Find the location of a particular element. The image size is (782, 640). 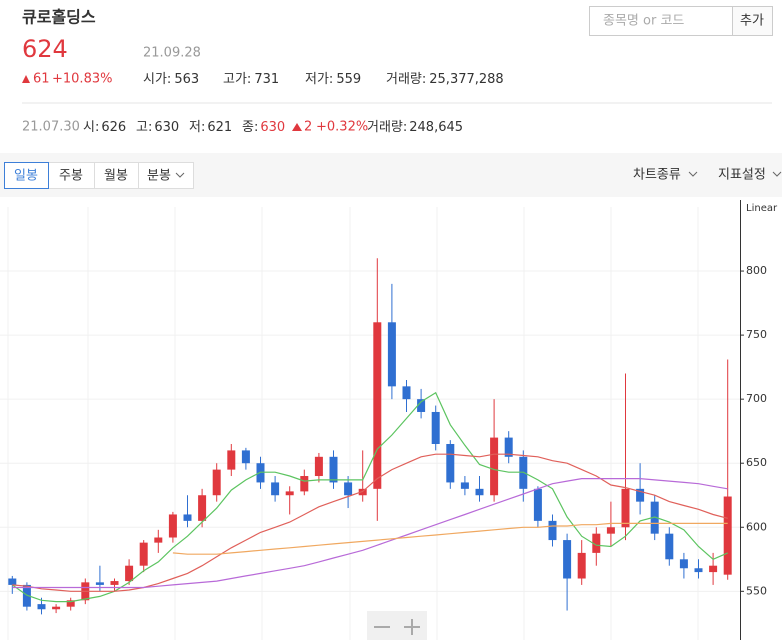

stat: 저가: 559 is located at coordinates (333, 79).